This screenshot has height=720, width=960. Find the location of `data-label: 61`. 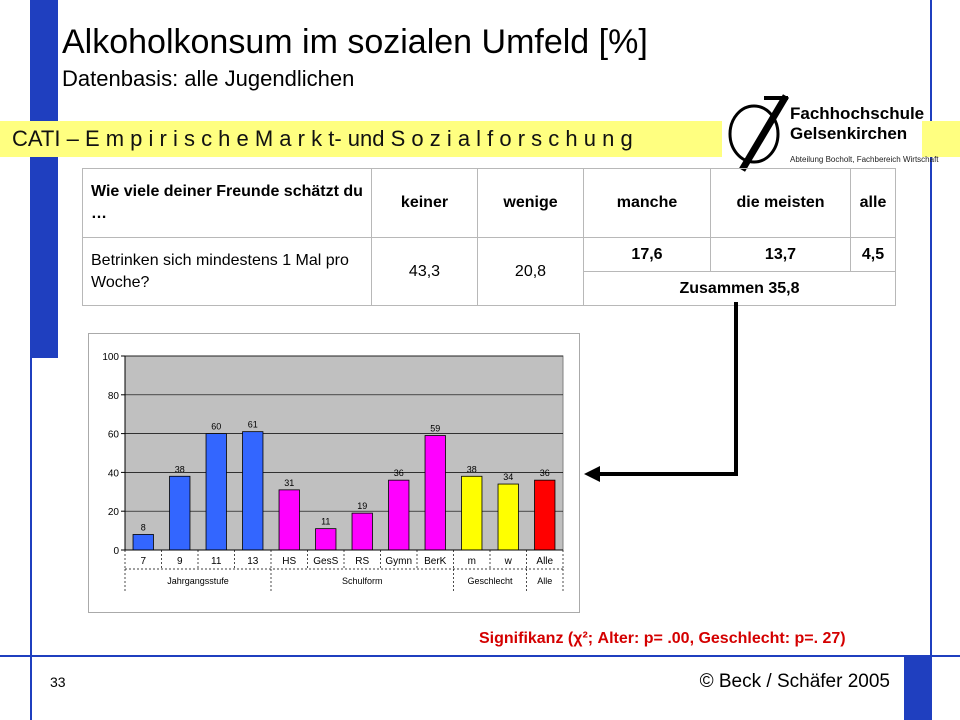

data-label: 61 is located at coordinates (253, 425).